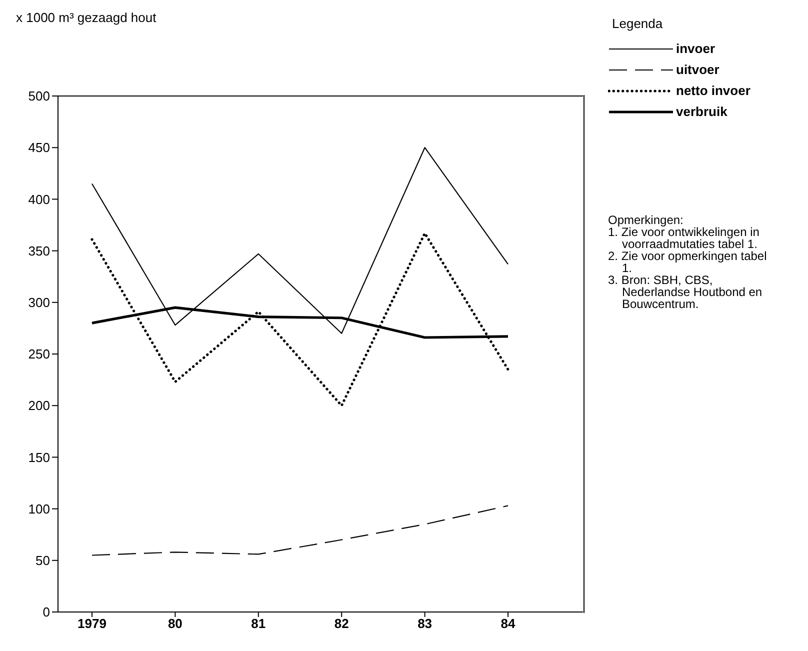 The image size is (808, 651). Describe the element at coordinates (698, 69) in the screenshot. I see `legend-label: uitvoer` at that location.